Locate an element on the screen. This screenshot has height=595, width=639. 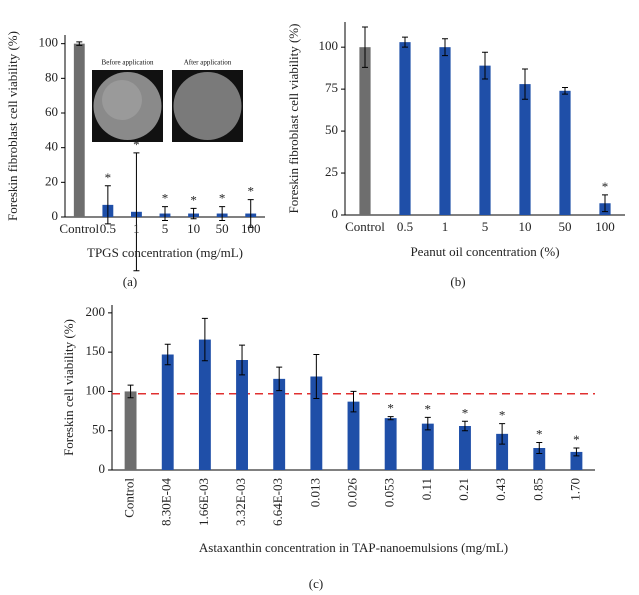
y-tick-label: 40 is located at coordinates (51, 146).